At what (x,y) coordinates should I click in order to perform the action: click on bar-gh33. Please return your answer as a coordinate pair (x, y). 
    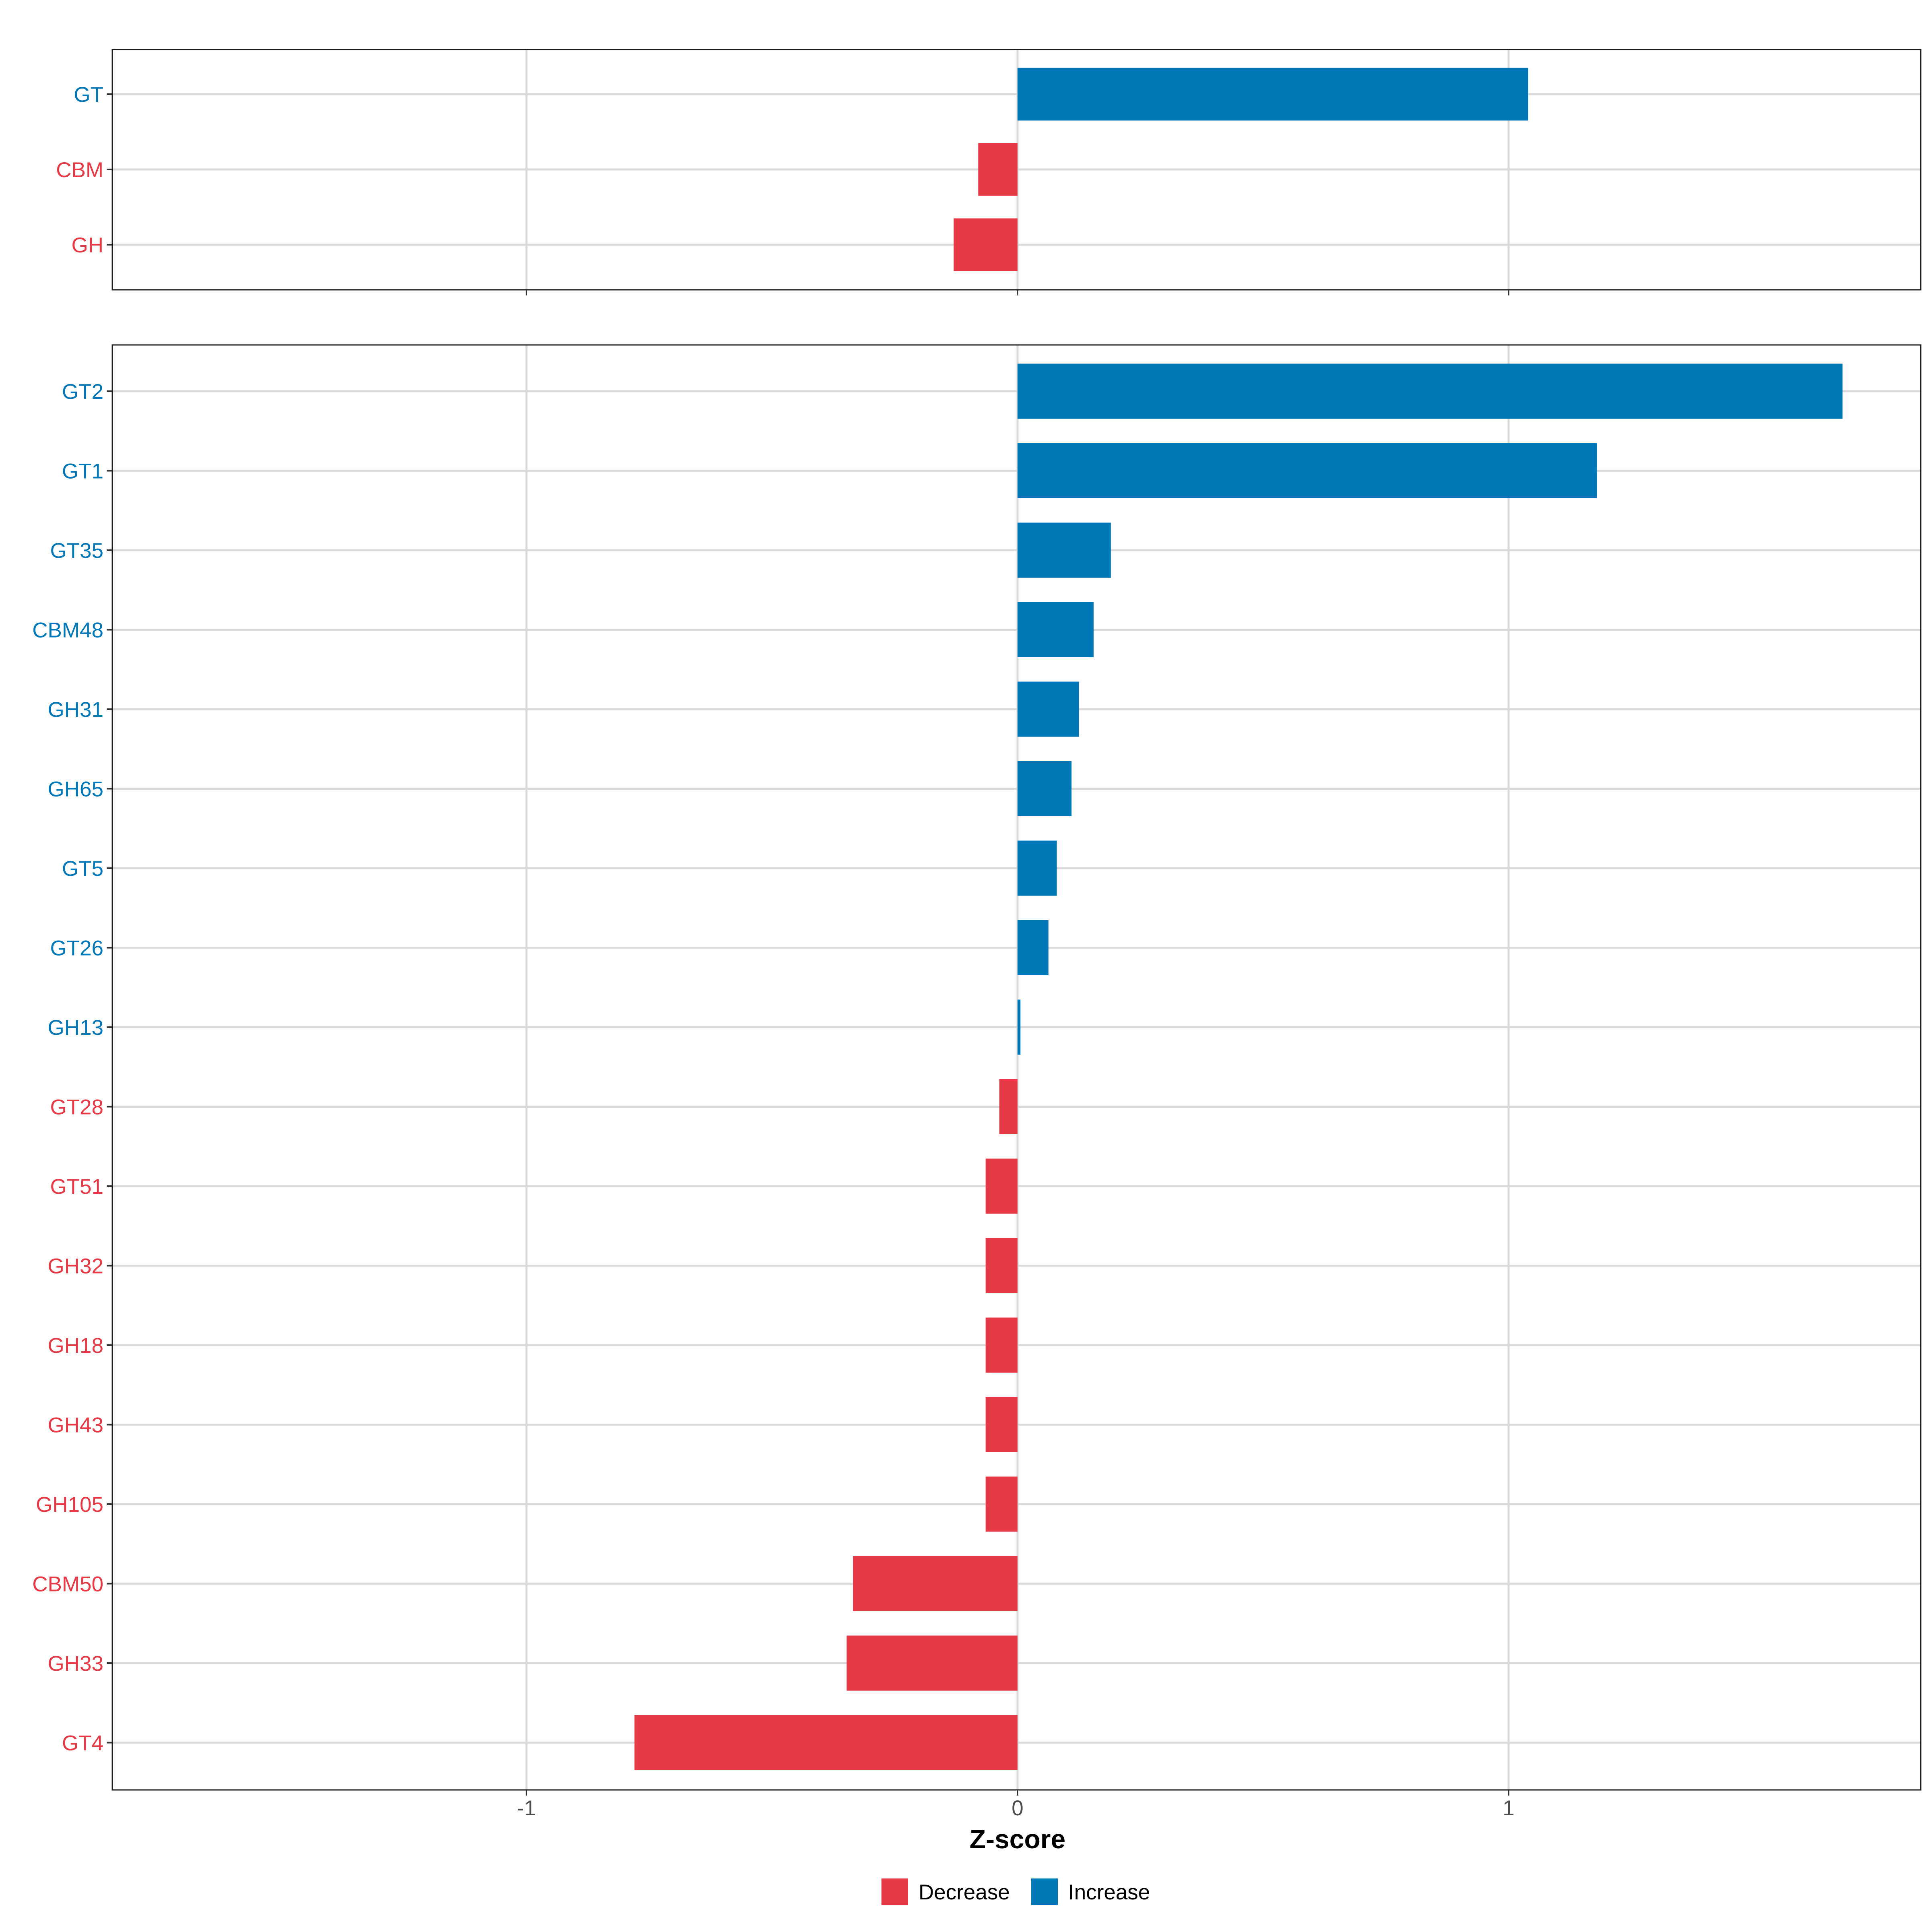
    Looking at the image, I should click on (932, 1663).